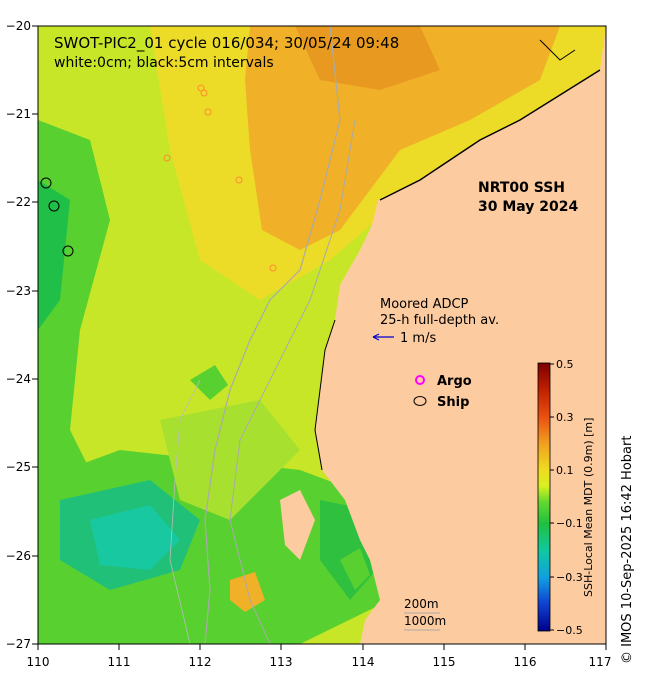 The image size is (648, 684). What do you see at coordinates (557, 50) in the screenshot?
I see `contour-5cm` at bounding box center [557, 50].